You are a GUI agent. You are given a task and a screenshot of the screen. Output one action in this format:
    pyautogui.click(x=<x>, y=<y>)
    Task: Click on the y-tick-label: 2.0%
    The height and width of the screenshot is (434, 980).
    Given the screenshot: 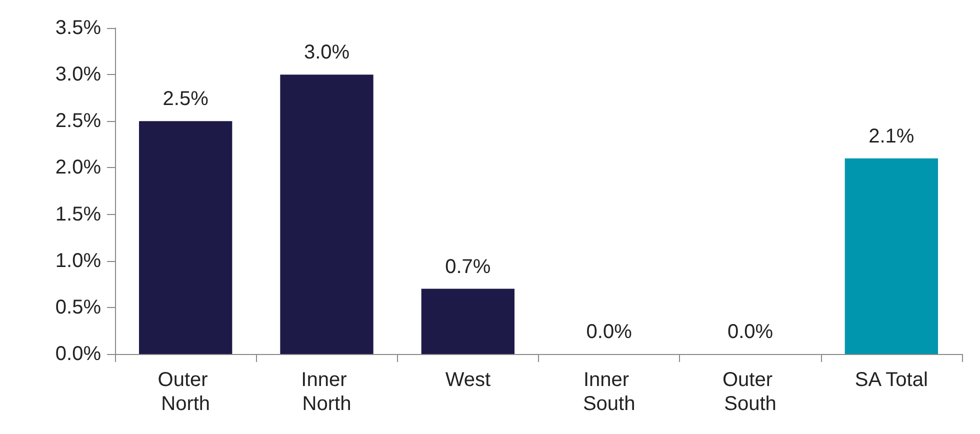 What is the action you would take?
    pyautogui.click(x=78, y=167)
    